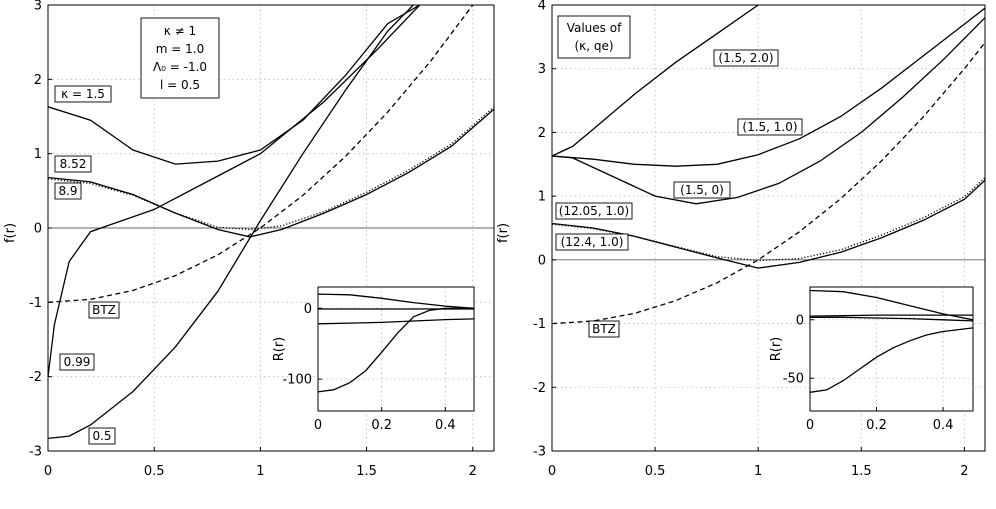 This screenshot has height=509, width=996. What do you see at coordinates (594, 28) in the screenshot?
I see `legend-title-line1: Values of` at bounding box center [594, 28].